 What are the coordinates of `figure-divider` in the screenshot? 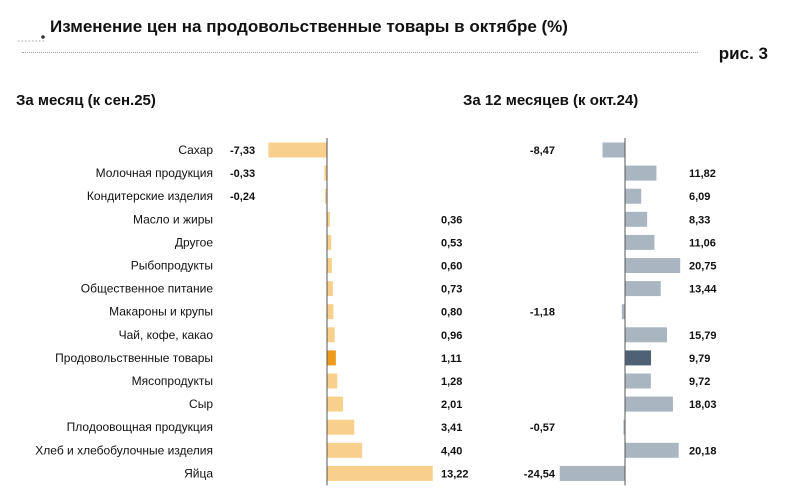 It's located at (360, 52).